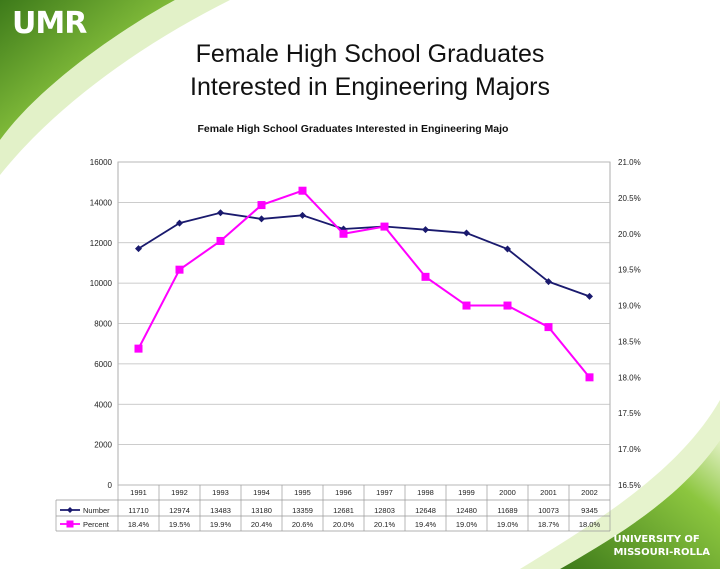  I want to click on data-label: 12974, so click(179, 510).